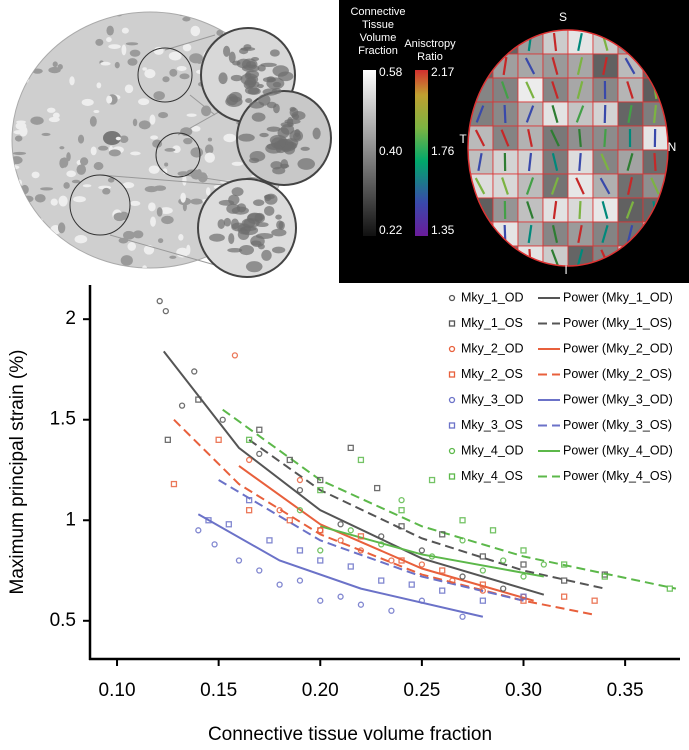 The image size is (689, 750). I want to click on gray-bar-tick: 0.58, so click(391, 72).